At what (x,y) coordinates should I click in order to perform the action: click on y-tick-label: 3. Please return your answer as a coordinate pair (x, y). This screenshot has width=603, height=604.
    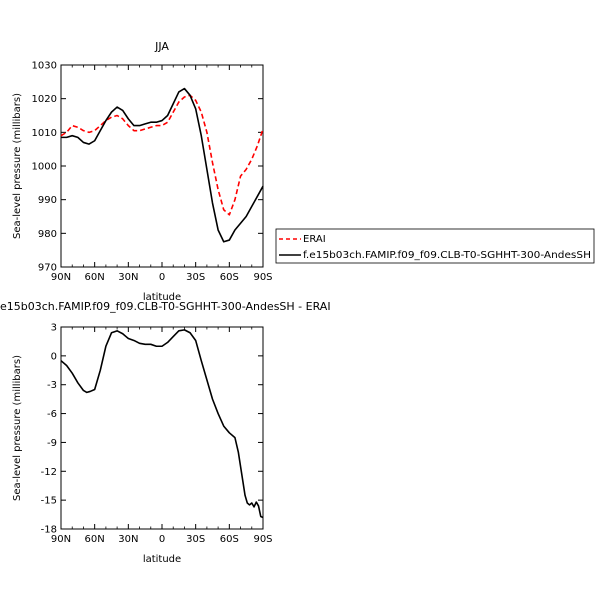
    Looking at the image, I should click on (54, 328).